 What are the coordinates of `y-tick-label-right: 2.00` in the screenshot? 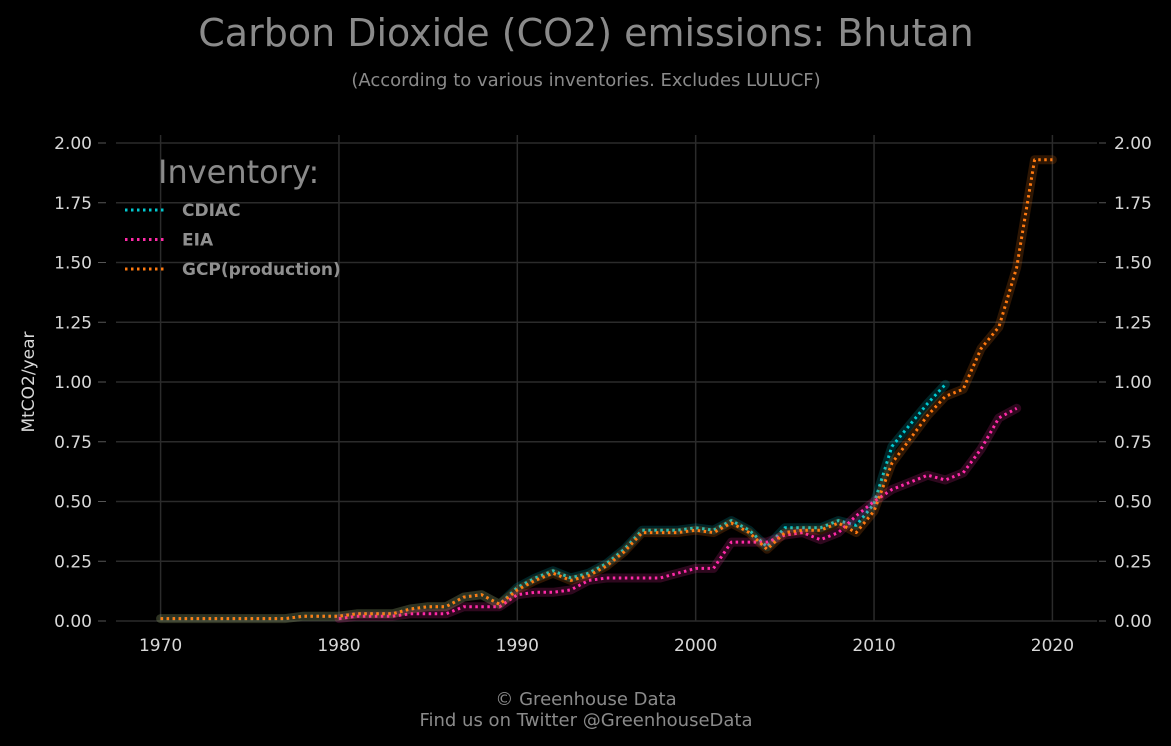 It's located at (1133, 144).